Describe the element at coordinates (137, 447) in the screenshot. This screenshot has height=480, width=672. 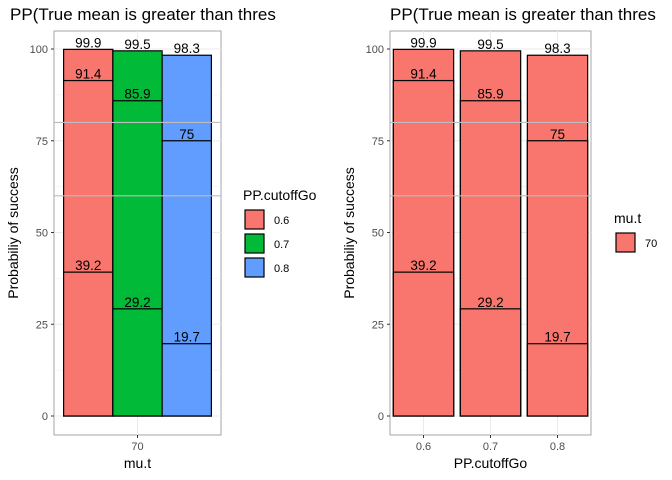
I see `x-tick-label: 70` at that location.